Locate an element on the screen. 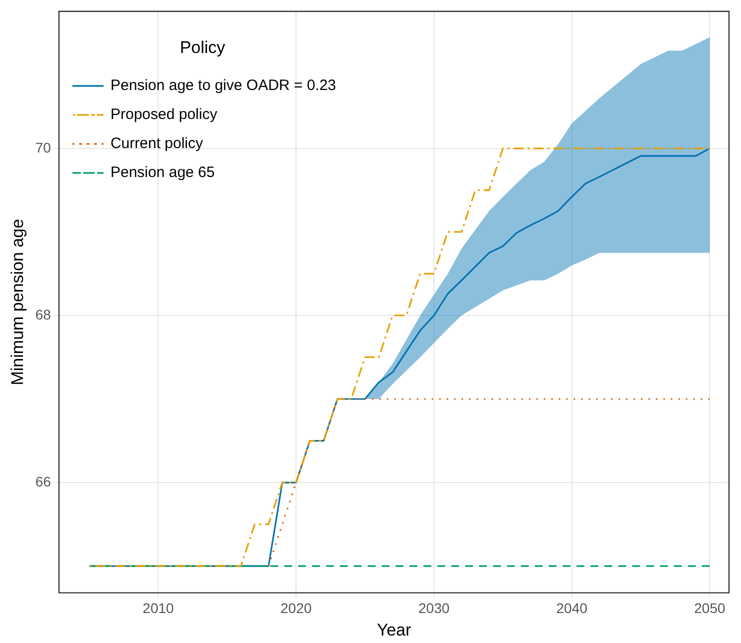 The height and width of the screenshot is (643, 741). legend-label: Pension age to give OADR = 0.23 is located at coordinates (223, 85).